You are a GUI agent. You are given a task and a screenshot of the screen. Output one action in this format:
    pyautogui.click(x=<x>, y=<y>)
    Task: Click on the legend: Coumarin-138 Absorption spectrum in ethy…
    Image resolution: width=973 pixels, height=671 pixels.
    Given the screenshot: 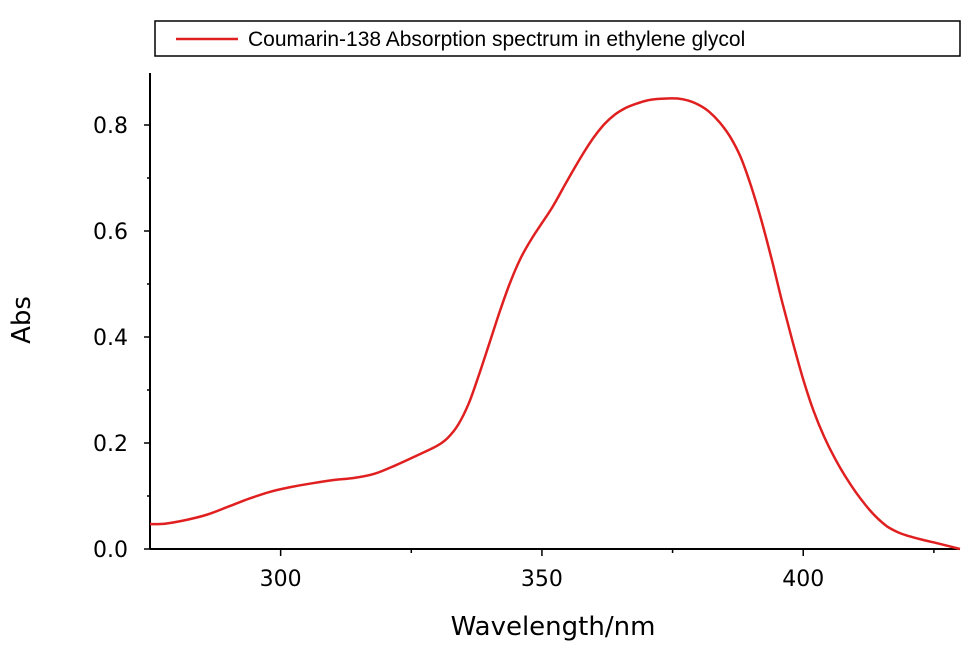 What is the action you would take?
    pyautogui.click(x=557, y=38)
    